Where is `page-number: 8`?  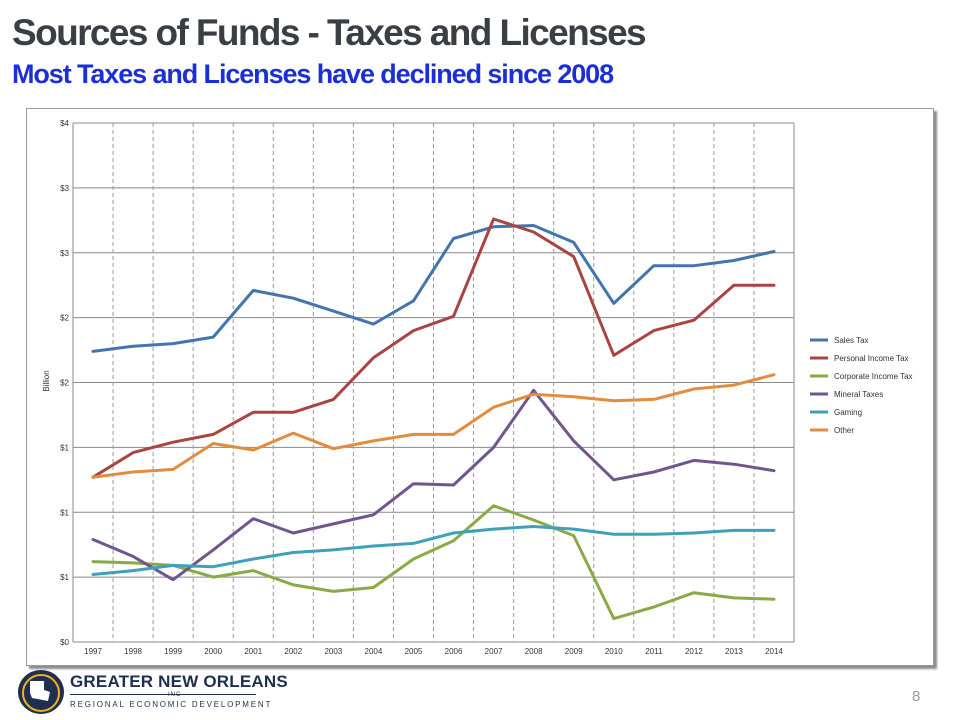 page-number: 8 is located at coordinates (916, 696).